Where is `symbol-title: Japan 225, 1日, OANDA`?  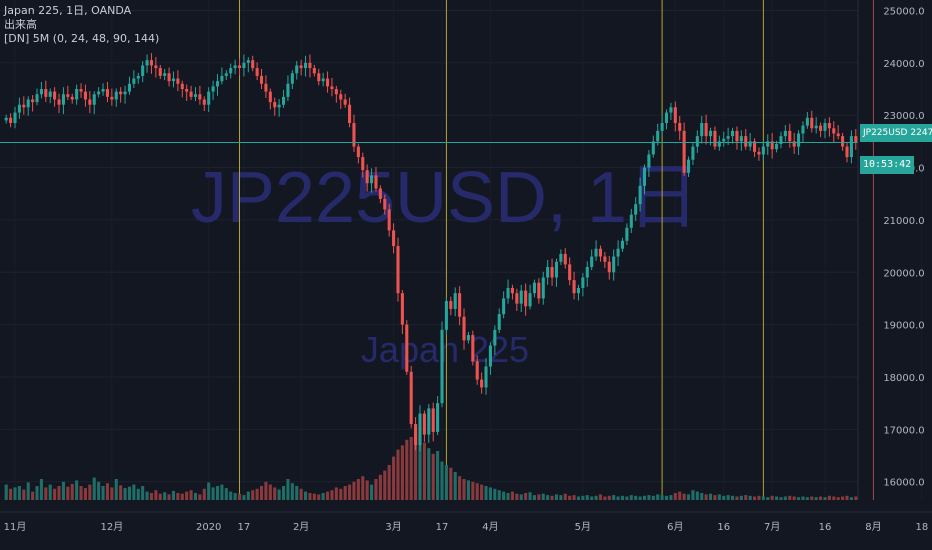 symbol-title: Japan 225, 1日, OANDA is located at coordinates (68, 10).